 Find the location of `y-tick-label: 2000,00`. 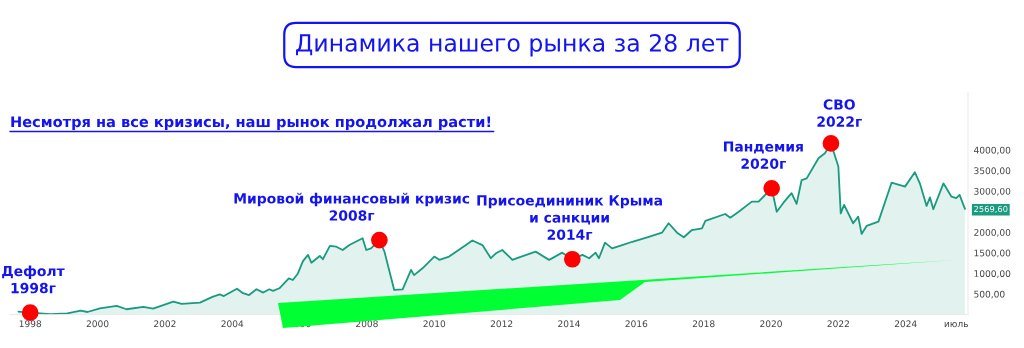

y-tick-label: 2000,00 is located at coordinates (992, 233).